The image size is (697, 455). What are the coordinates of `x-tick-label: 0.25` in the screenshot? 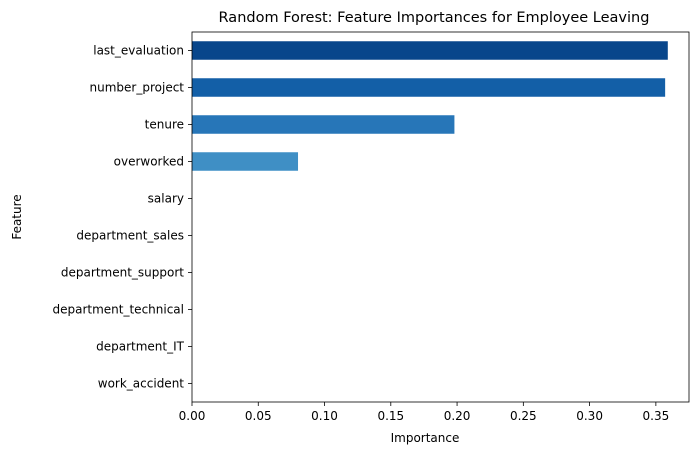 It's located at (523, 416).